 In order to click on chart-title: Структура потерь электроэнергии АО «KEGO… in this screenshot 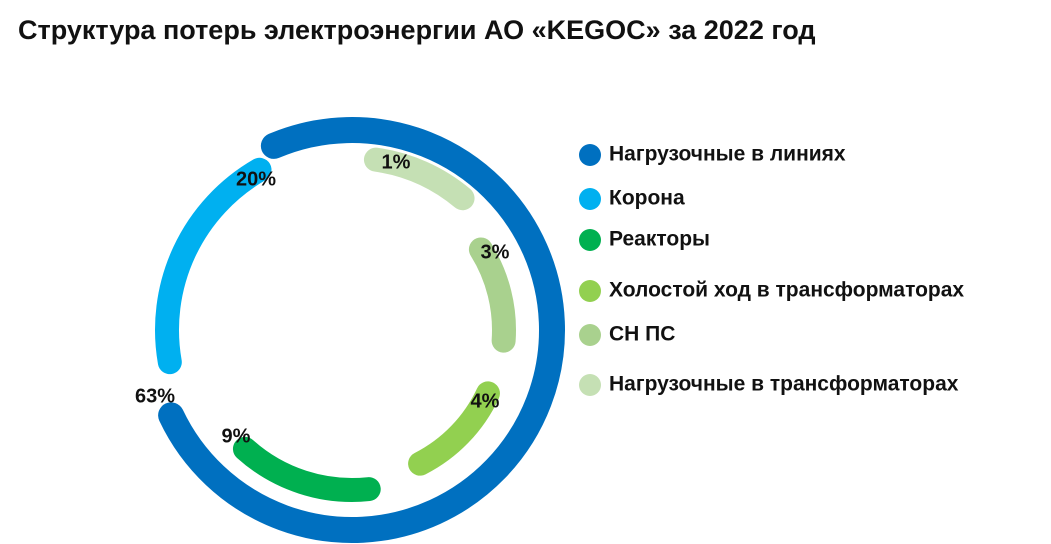, I will do `click(417, 30)`.